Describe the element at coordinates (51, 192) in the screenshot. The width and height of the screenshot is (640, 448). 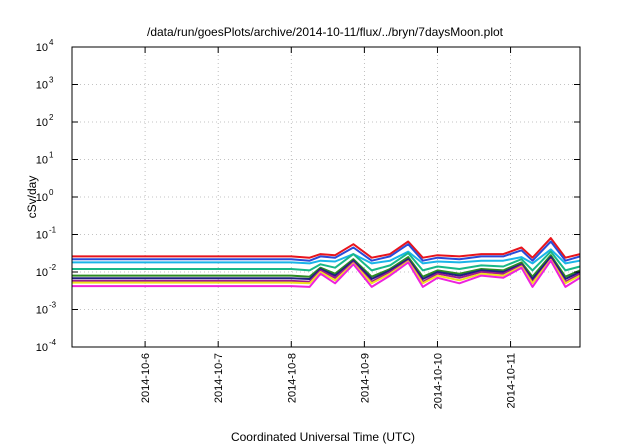
I see `y-tick-exponent: 0` at that location.